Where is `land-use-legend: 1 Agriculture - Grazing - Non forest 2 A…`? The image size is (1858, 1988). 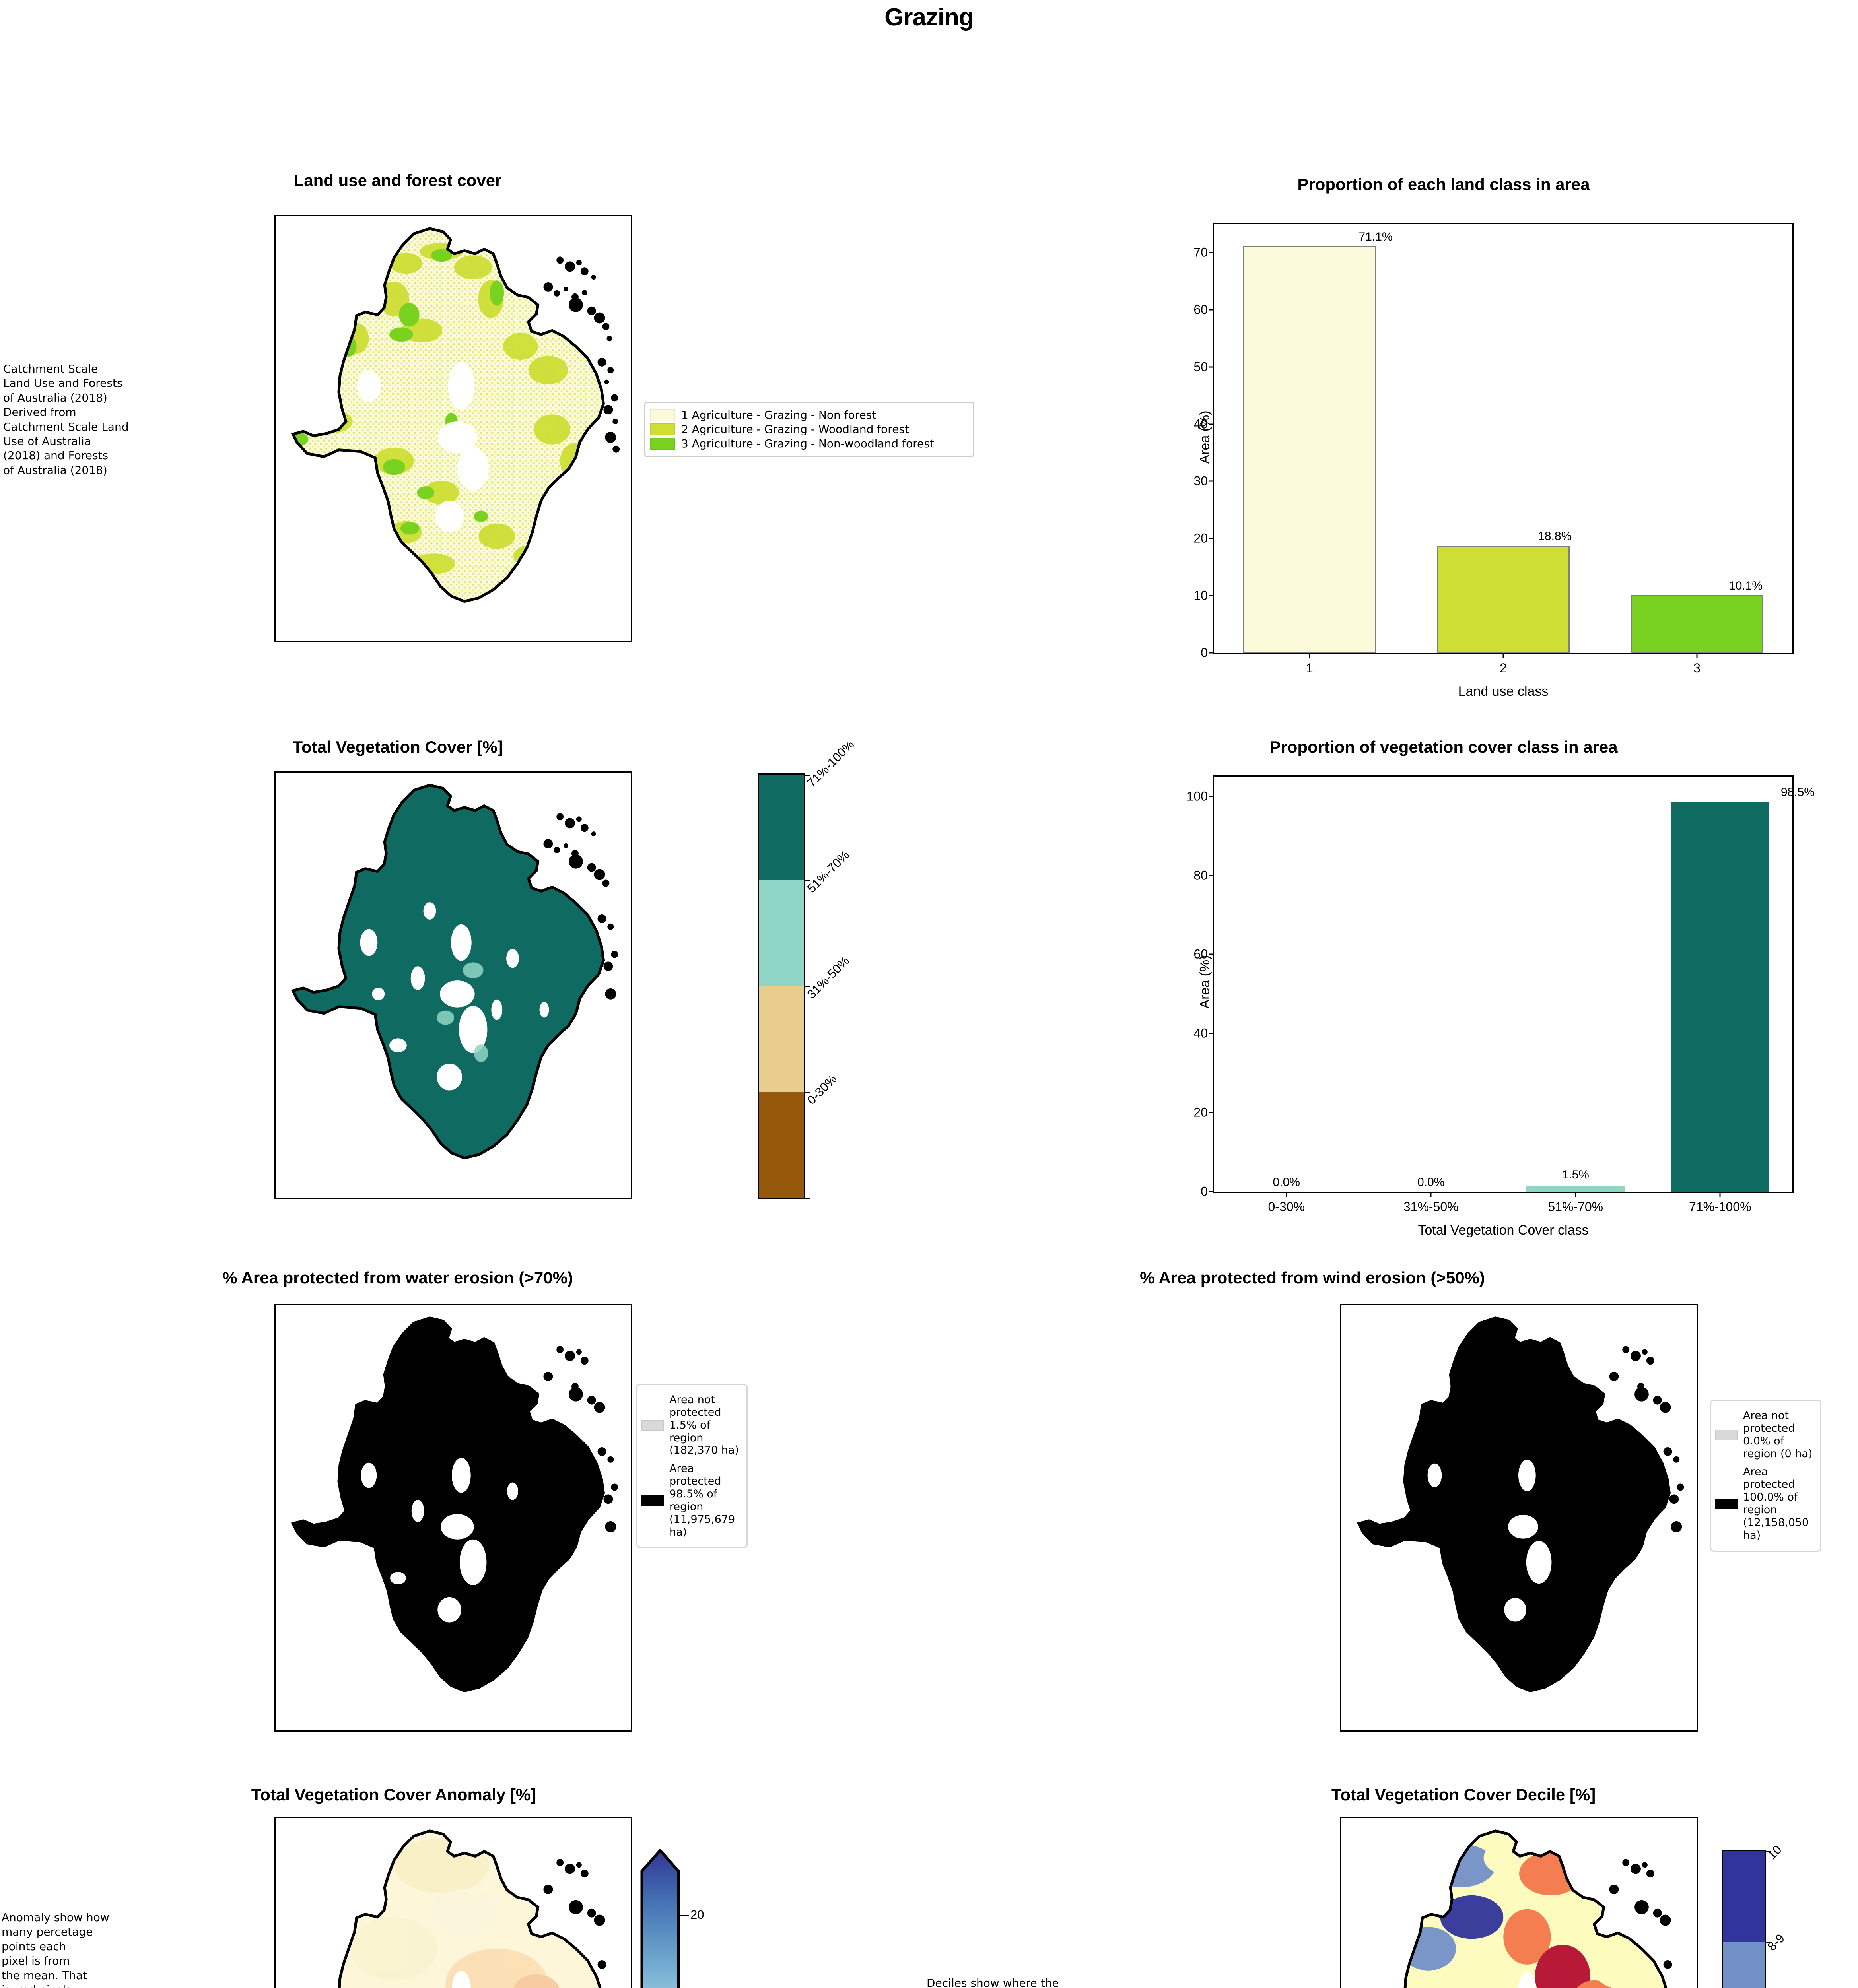
land-use-legend: 1 Agriculture - Grazing - Non forest 2 A… is located at coordinates (809, 429).